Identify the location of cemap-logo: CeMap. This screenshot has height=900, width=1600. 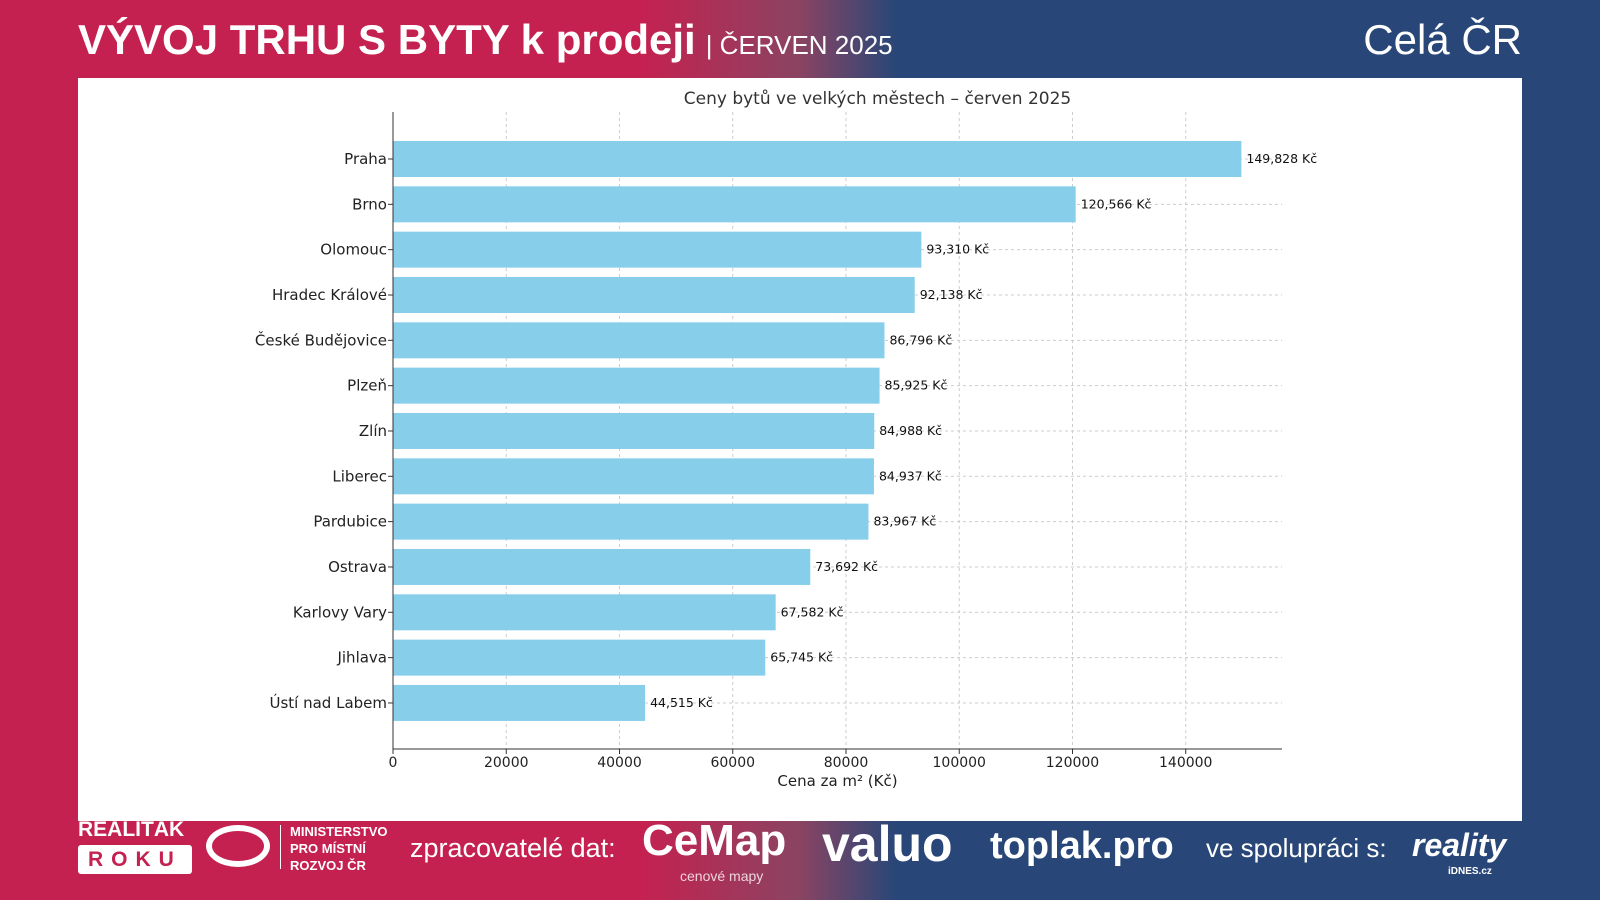
(714, 840).